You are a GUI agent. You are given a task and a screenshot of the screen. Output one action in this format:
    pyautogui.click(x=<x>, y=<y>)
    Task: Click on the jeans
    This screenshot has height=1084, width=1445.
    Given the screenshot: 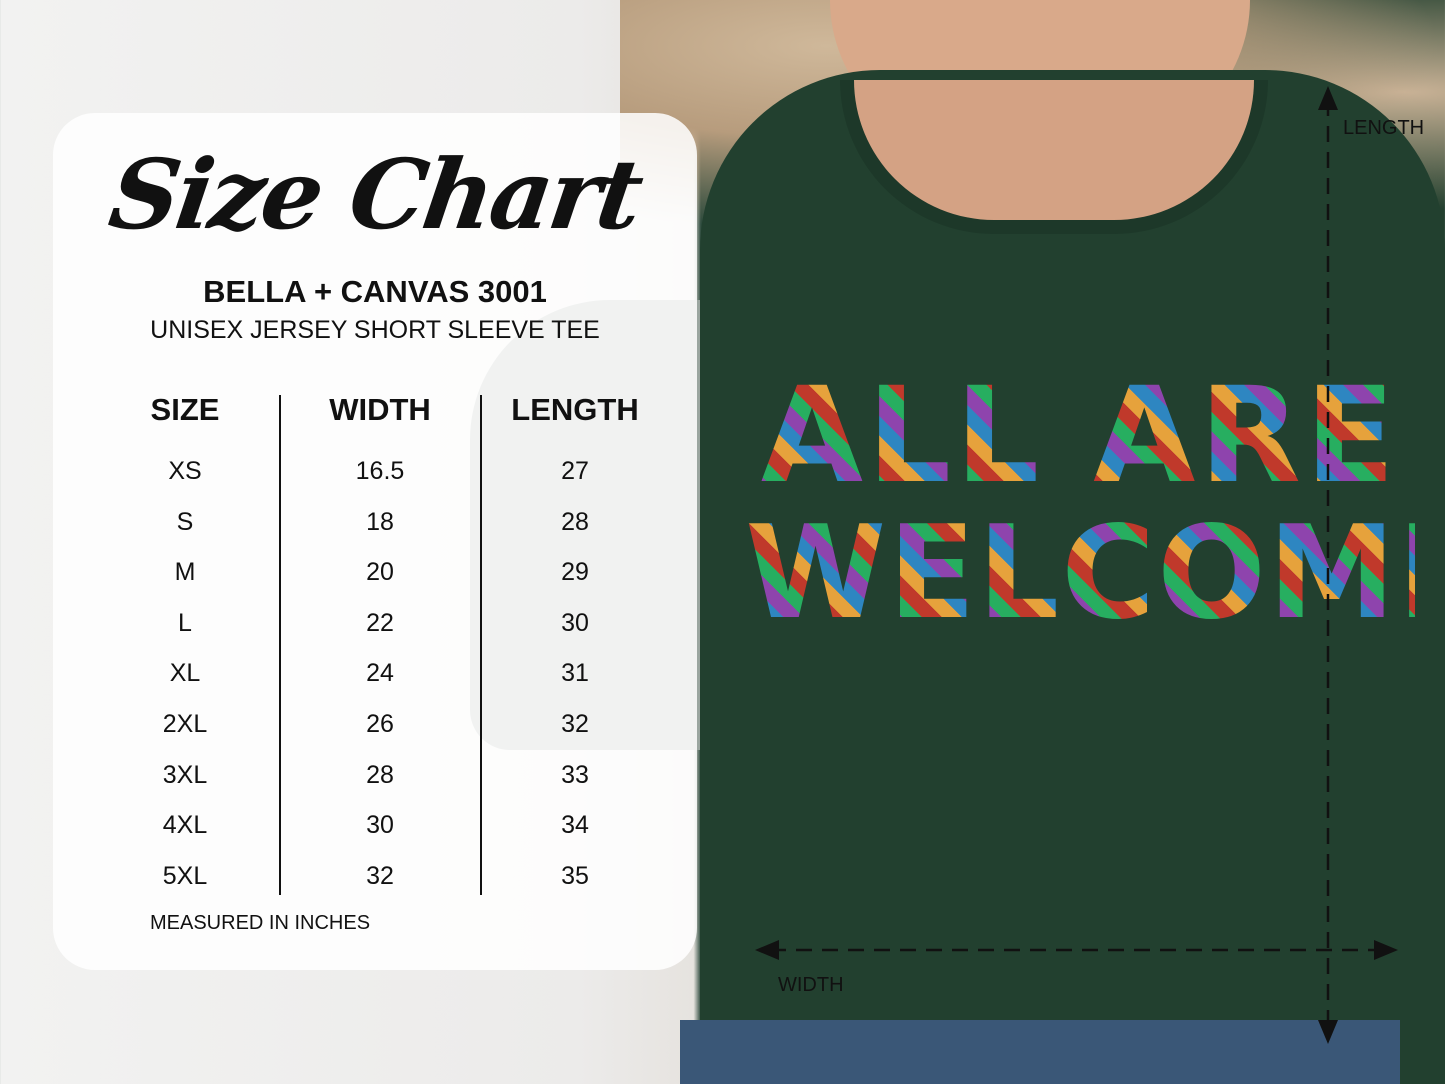 What is the action you would take?
    pyautogui.click(x=1040, y=1052)
    